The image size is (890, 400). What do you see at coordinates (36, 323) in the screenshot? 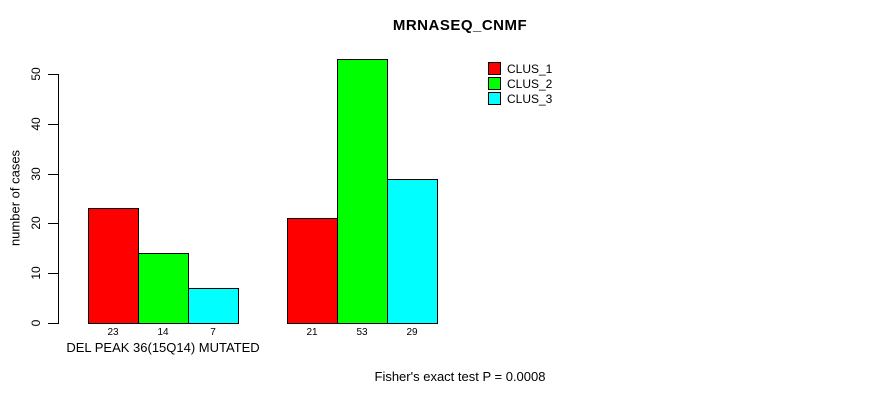
I see `y-tick-label: 0` at bounding box center [36, 323].